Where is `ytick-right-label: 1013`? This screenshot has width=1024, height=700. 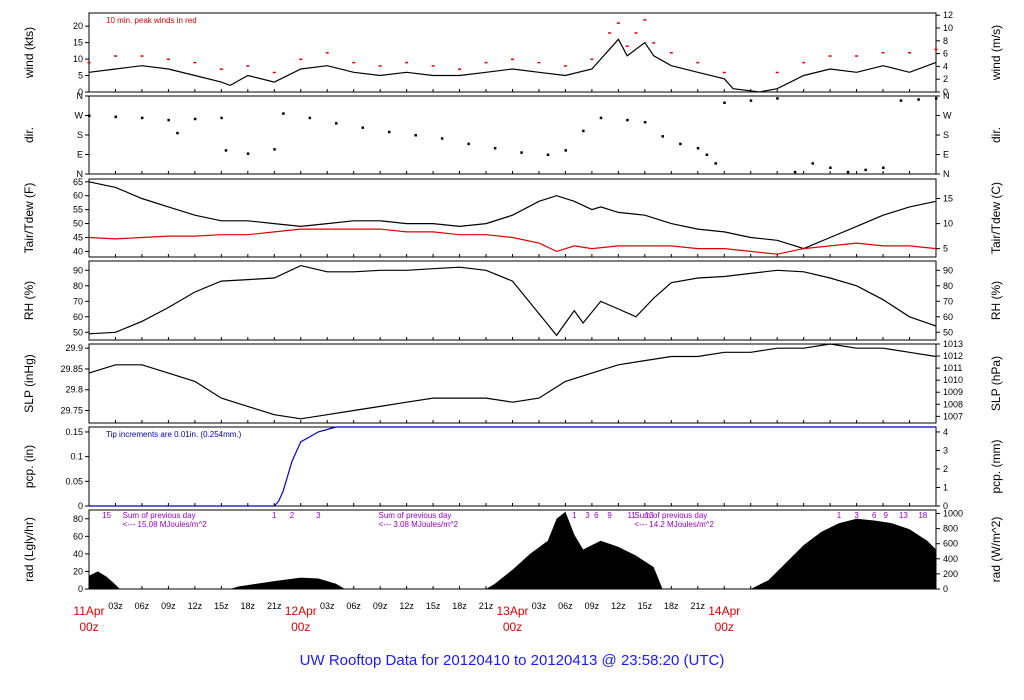 ytick-right-label: 1013 is located at coordinates (953, 344).